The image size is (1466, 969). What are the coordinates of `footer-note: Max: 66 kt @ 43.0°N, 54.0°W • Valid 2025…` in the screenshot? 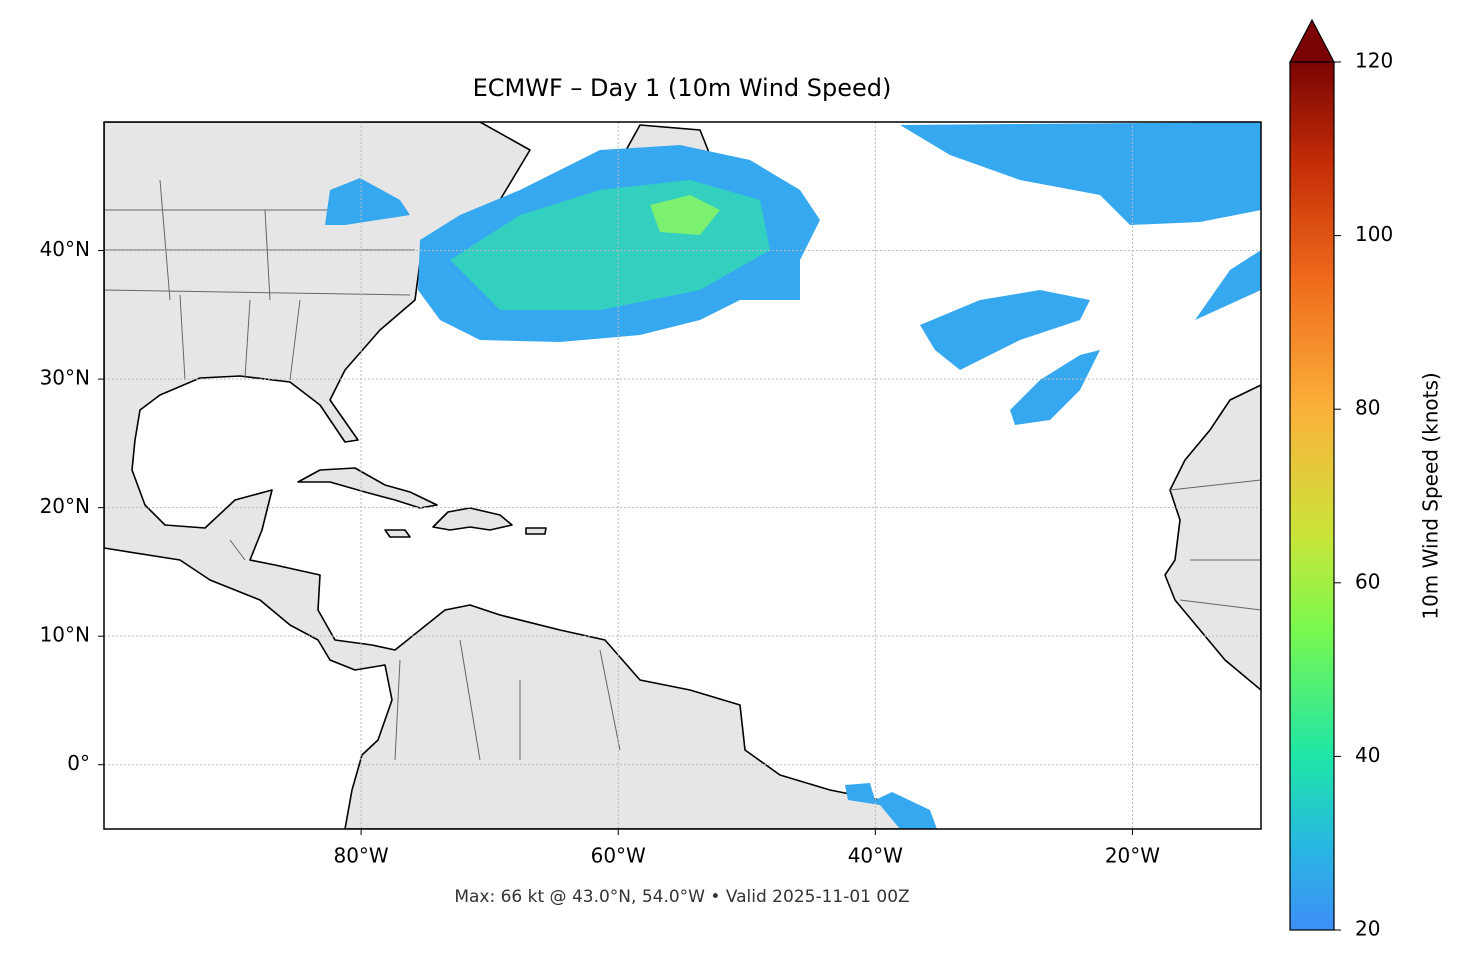 It's located at (681, 897).